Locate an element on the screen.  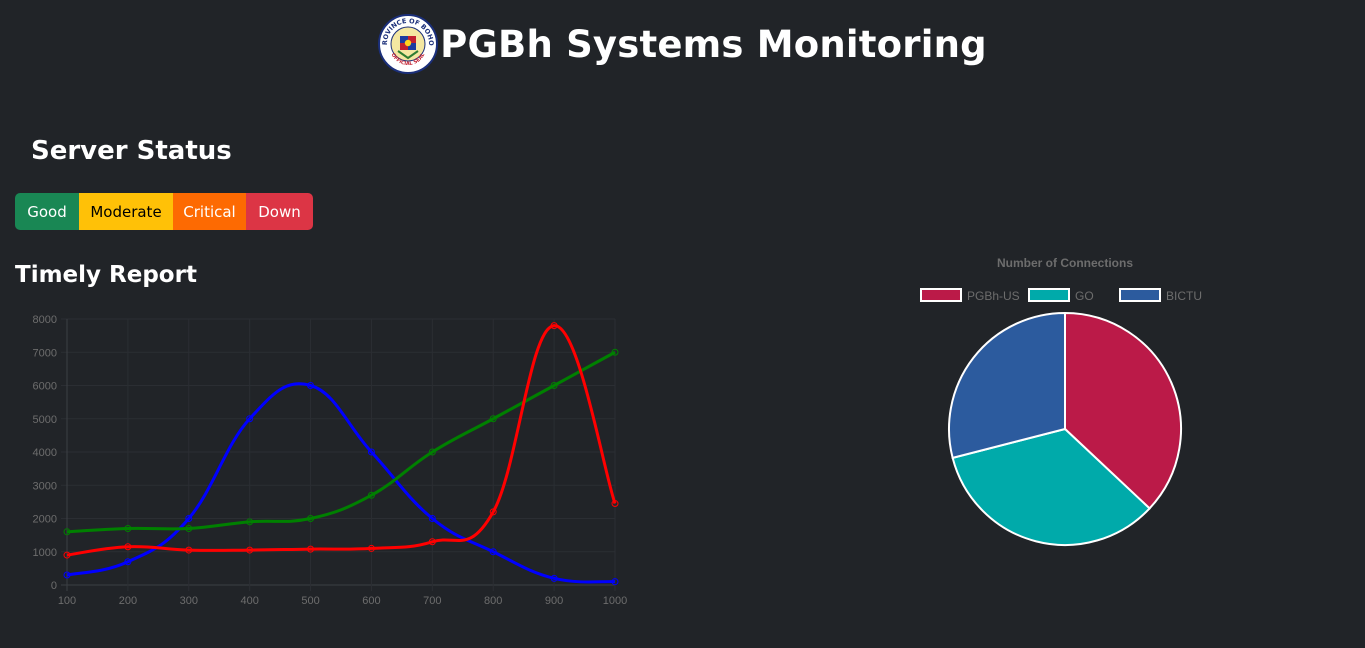
x-tick-label: 800 is located at coordinates (493, 601).